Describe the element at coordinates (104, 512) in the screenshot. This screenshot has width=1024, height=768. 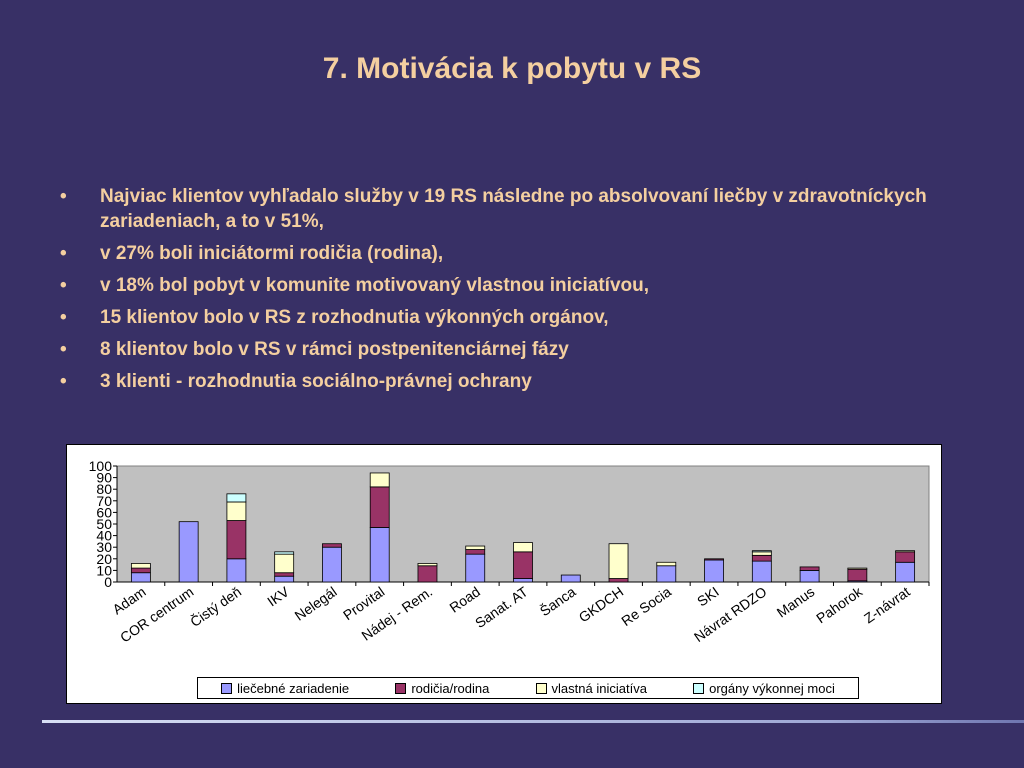
I see `y-tick-label: 60` at that location.